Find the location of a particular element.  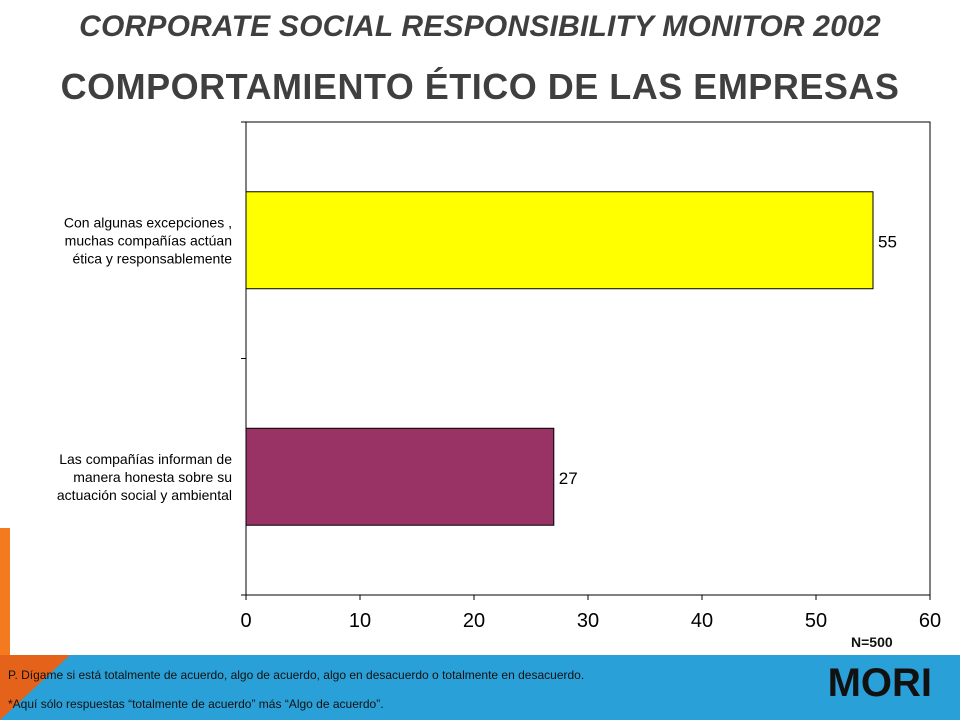

x-tick-label: 30 is located at coordinates (588, 621).